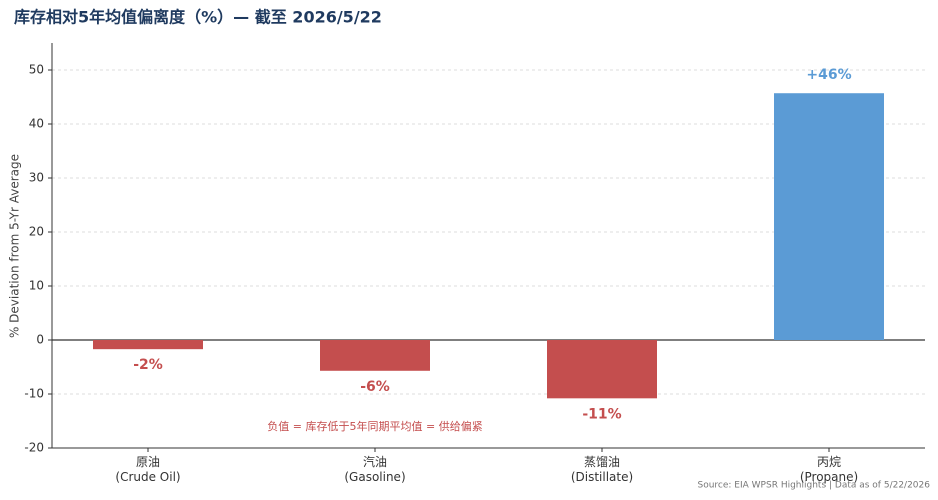  Describe the element at coordinates (148, 365) in the screenshot. I see `value-label: -2%` at that location.